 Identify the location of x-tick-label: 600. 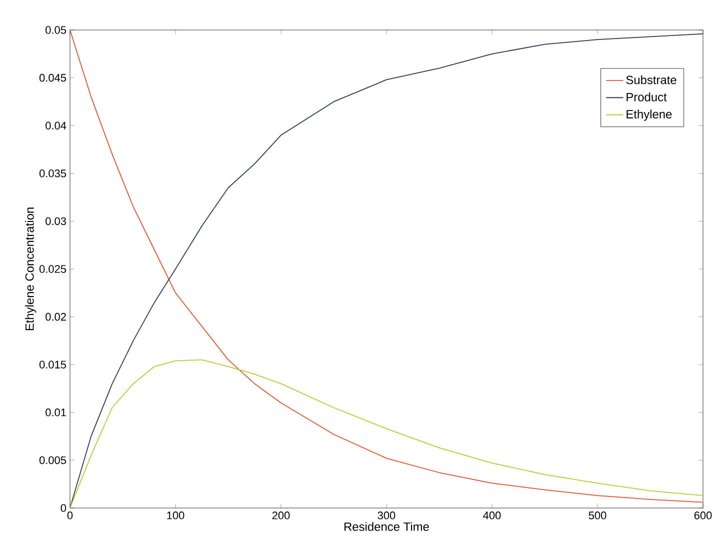
(703, 516).